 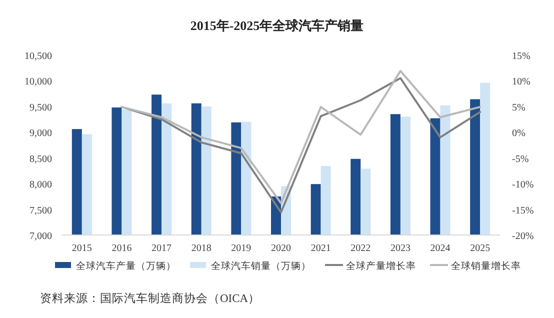 What do you see at coordinates (277, 25) in the screenshot?
I see `chart-title: 2015年-2025年全球汽车产销量` at bounding box center [277, 25].